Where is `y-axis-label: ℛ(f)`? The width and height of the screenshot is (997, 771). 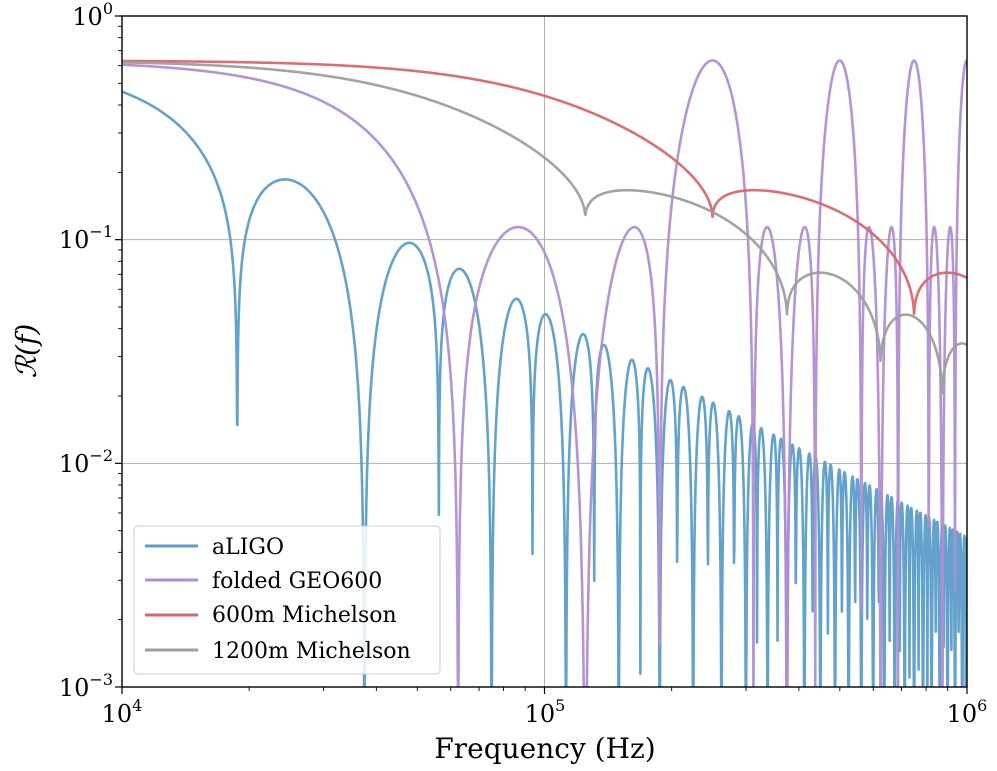
y-axis-label: ℛ(f) is located at coordinates (26, 351).